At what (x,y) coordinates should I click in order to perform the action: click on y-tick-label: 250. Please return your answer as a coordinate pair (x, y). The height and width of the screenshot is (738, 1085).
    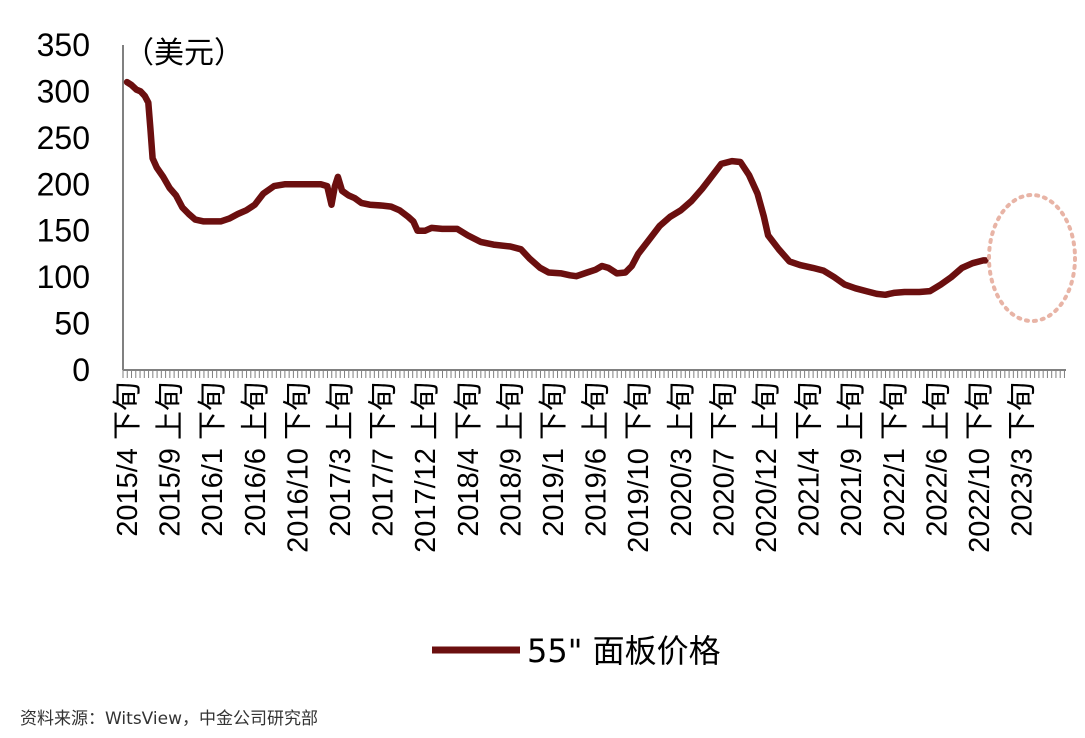
    Looking at the image, I should click on (63, 138).